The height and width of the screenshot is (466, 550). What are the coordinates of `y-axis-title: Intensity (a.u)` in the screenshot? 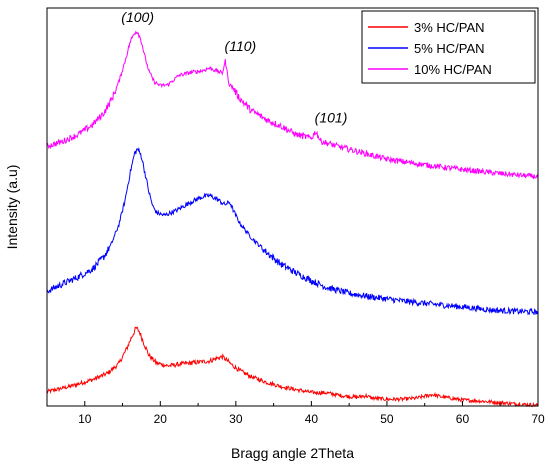 It's located at (12, 207).